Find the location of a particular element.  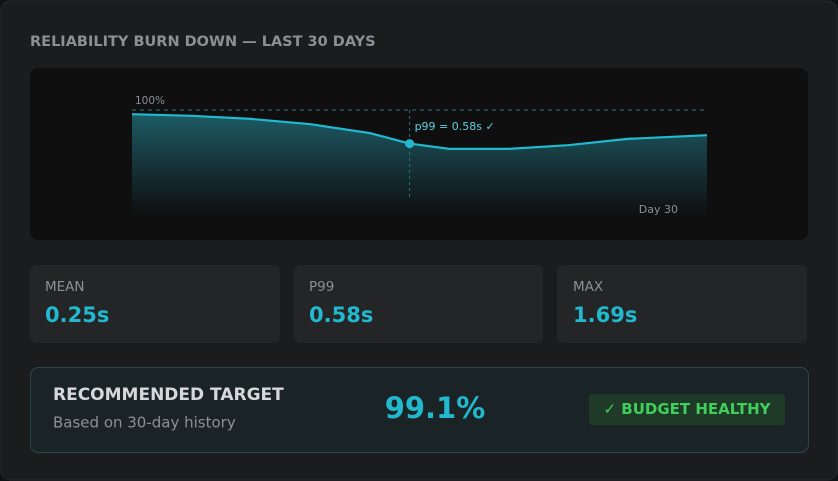

stat-label: MEAN is located at coordinates (65, 287).